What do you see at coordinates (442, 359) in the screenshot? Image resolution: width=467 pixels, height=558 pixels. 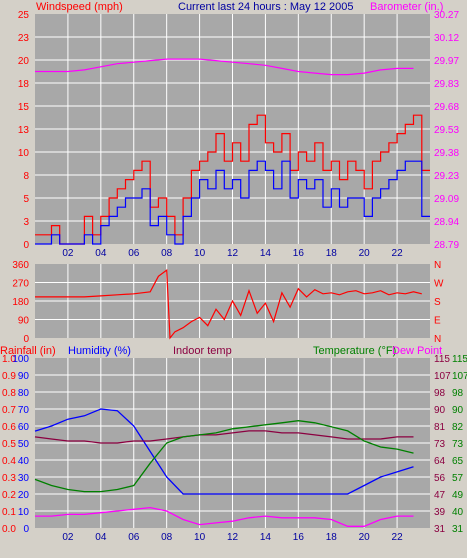 I see `temp-y-tick: 115` at bounding box center [442, 359].